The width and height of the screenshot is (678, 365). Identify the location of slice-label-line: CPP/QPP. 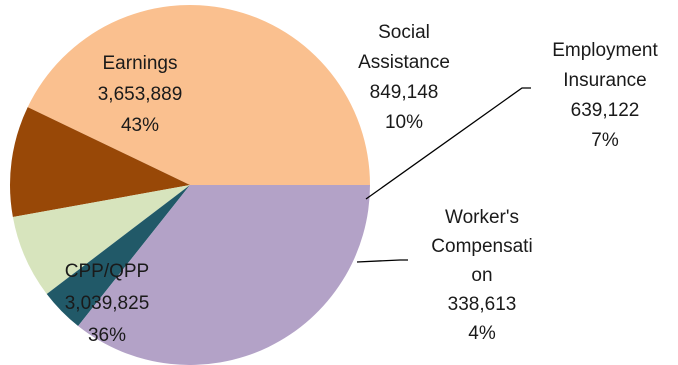
(107, 271).